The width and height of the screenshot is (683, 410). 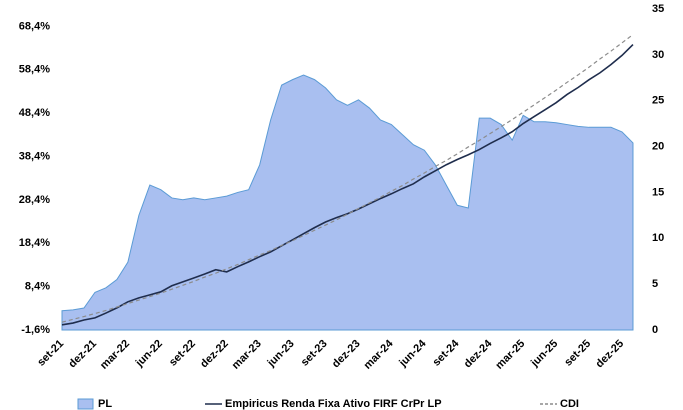 What do you see at coordinates (34, 70) in the screenshot?
I see `y-tick-label: 58,4%` at bounding box center [34, 70].